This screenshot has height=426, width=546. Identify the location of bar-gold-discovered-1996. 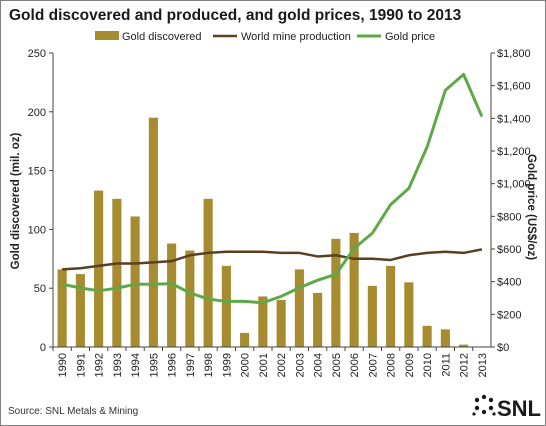
(172, 295).